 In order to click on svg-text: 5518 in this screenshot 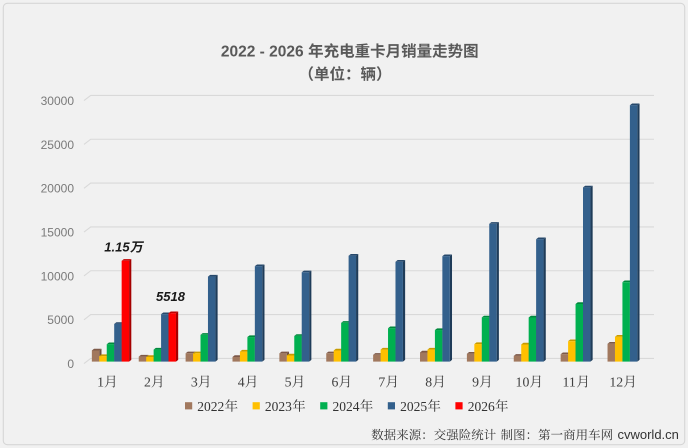, I will do `click(171, 296)`.